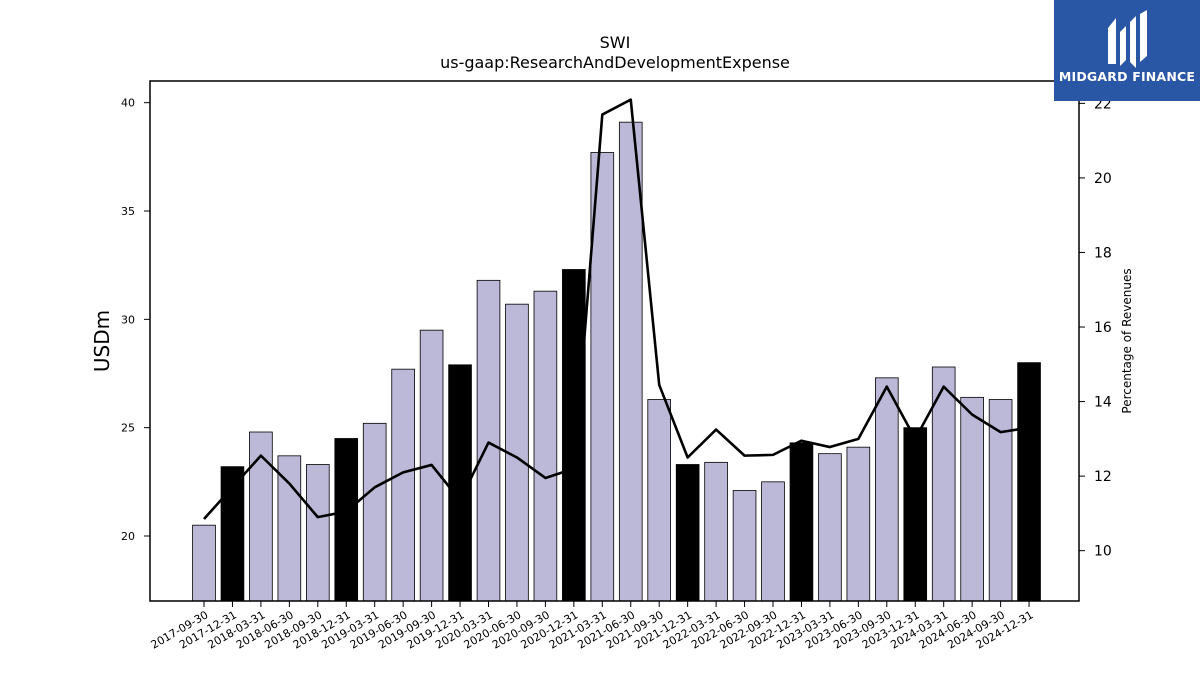  Describe the element at coordinates (128, 536) in the screenshot. I see `y-tick-label: 20` at that location.